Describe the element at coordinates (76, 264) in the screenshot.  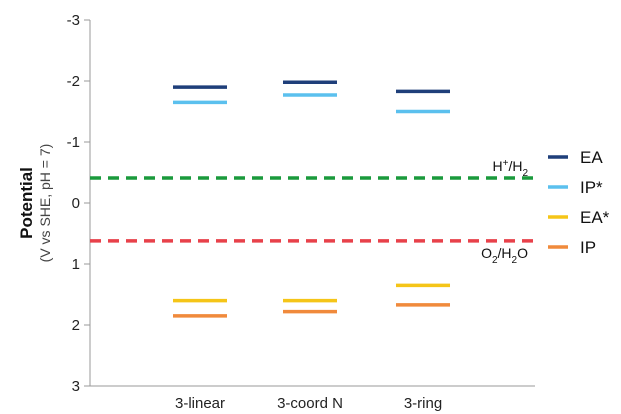
I see `y-tick-label: 1` at that location.